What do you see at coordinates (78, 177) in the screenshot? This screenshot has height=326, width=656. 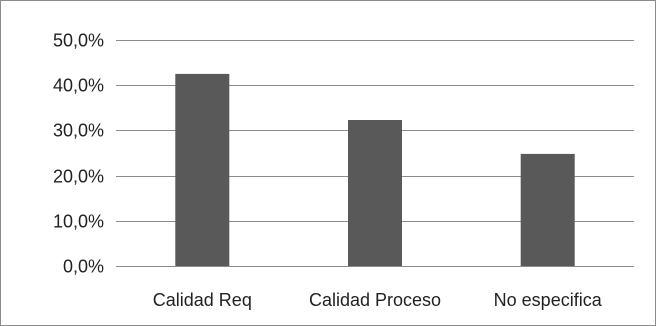 I see `y-tick-label: 20,0%` at bounding box center [78, 177].